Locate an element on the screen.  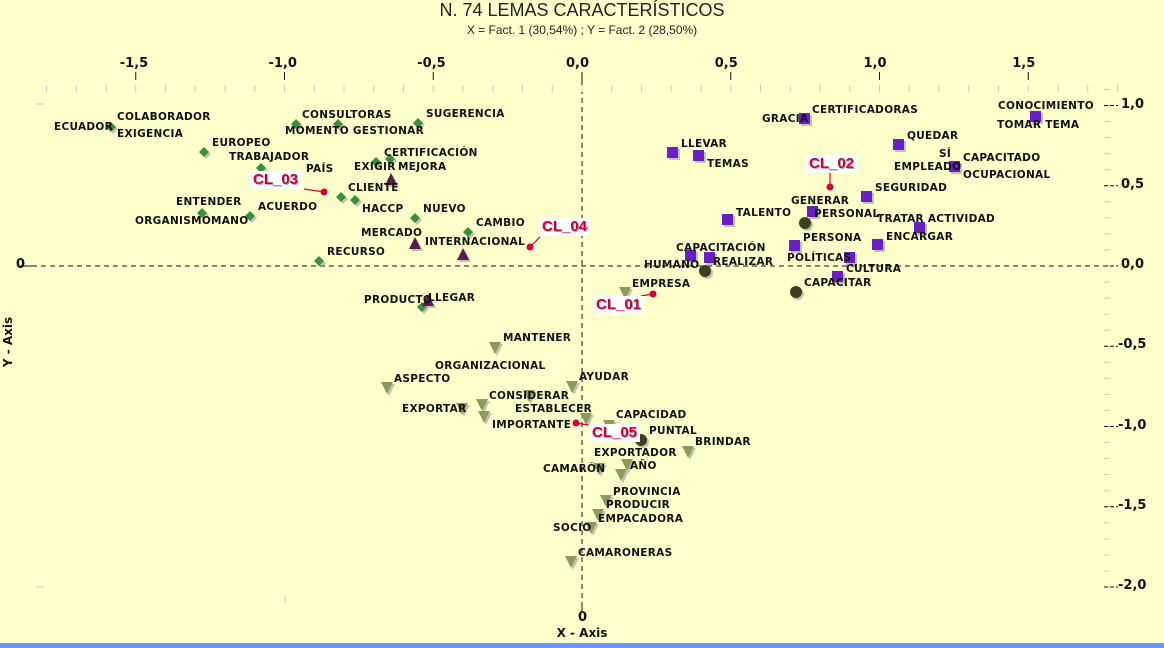
point-label: BRINDAR is located at coordinates (723, 442).